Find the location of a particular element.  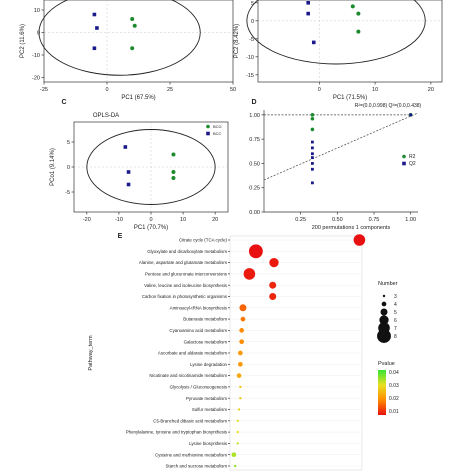

panel-c-legend-label: BCC is located at coordinates (217, 133).